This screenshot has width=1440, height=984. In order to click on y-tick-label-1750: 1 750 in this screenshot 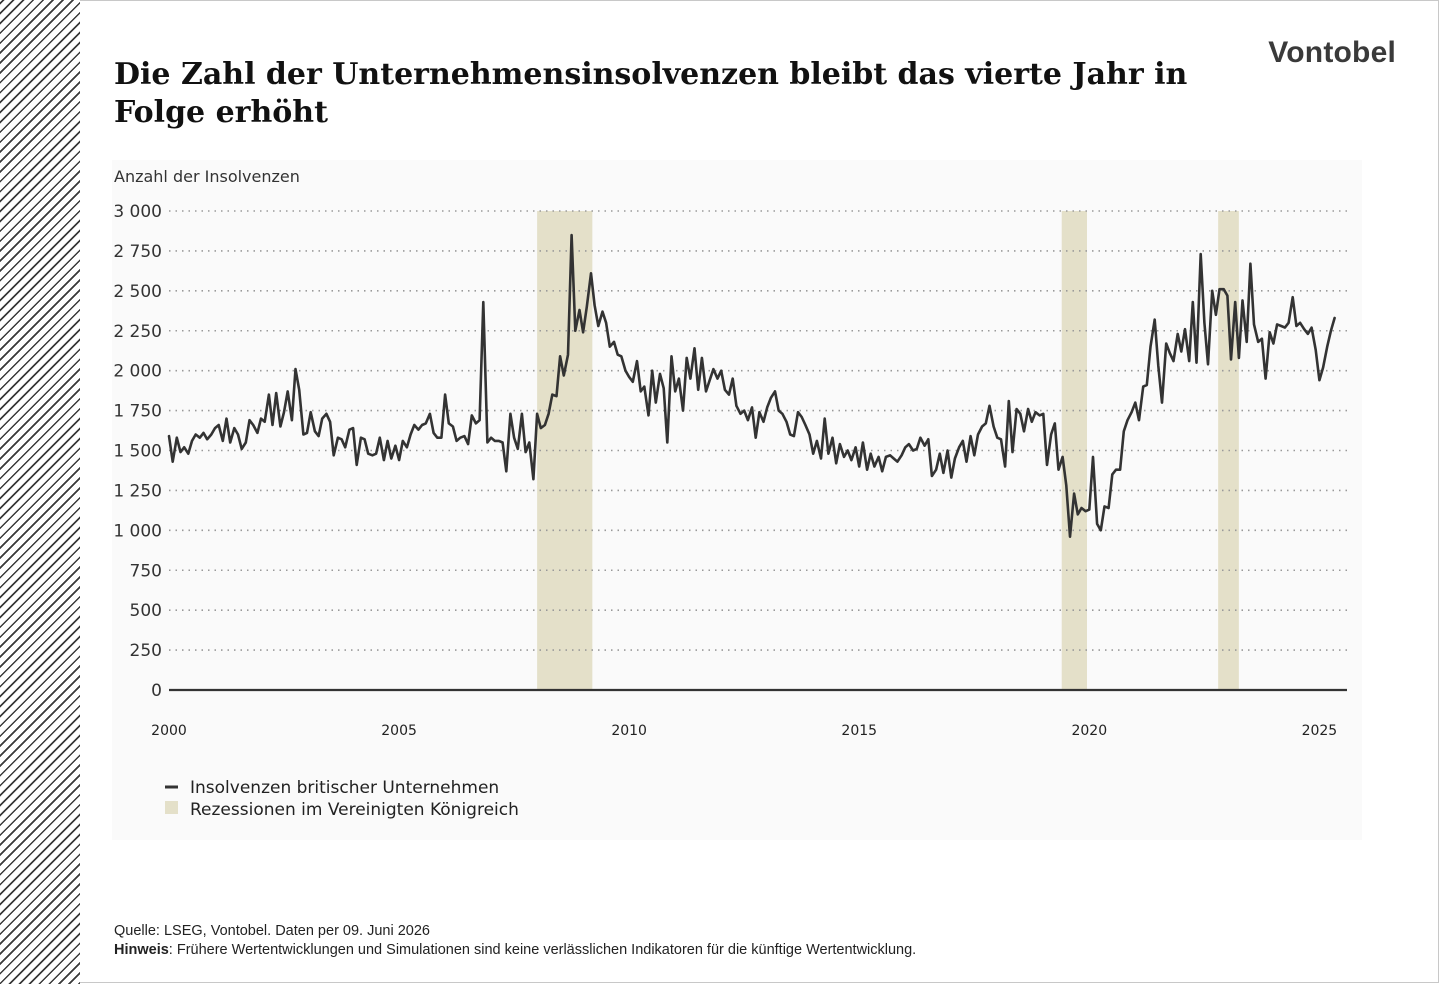, I will do `click(137, 412)`.